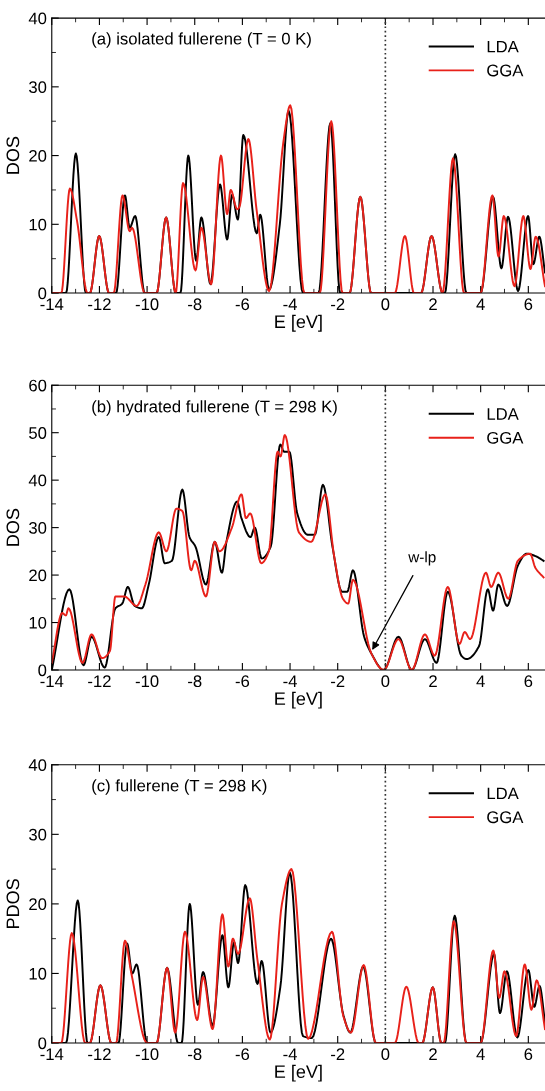 This screenshot has height=1091, width=545. Describe the element at coordinates (38, 385) in the screenshot. I see `y-tick-label: 60` at that location.